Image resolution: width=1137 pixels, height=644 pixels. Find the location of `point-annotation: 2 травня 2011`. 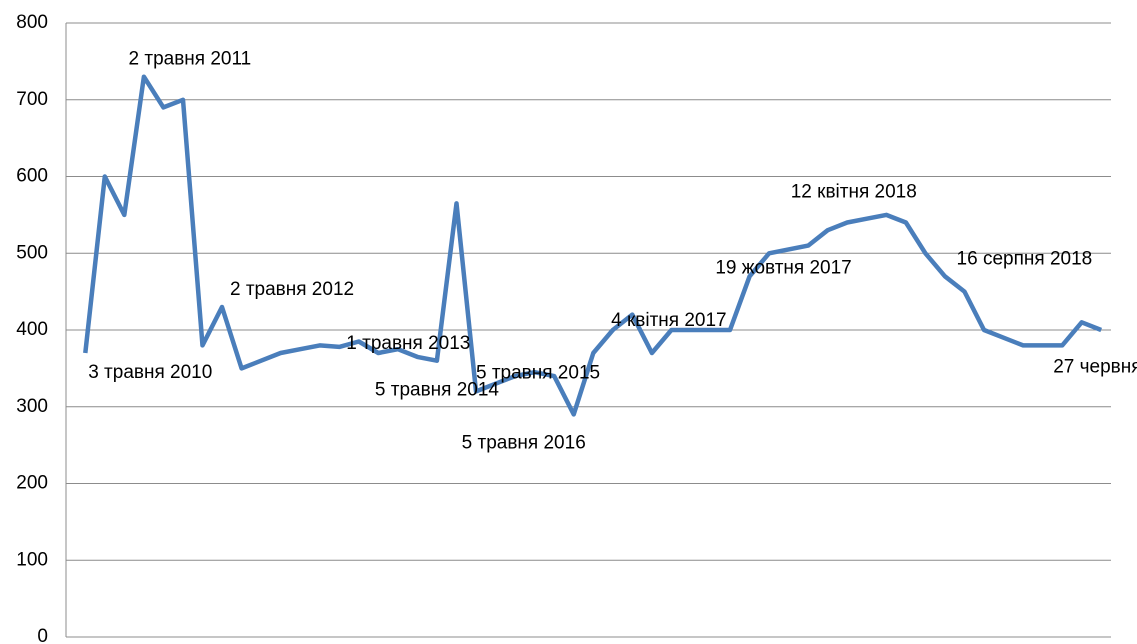

point-annotation: 2 травня 2011 is located at coordinates (190, 59).